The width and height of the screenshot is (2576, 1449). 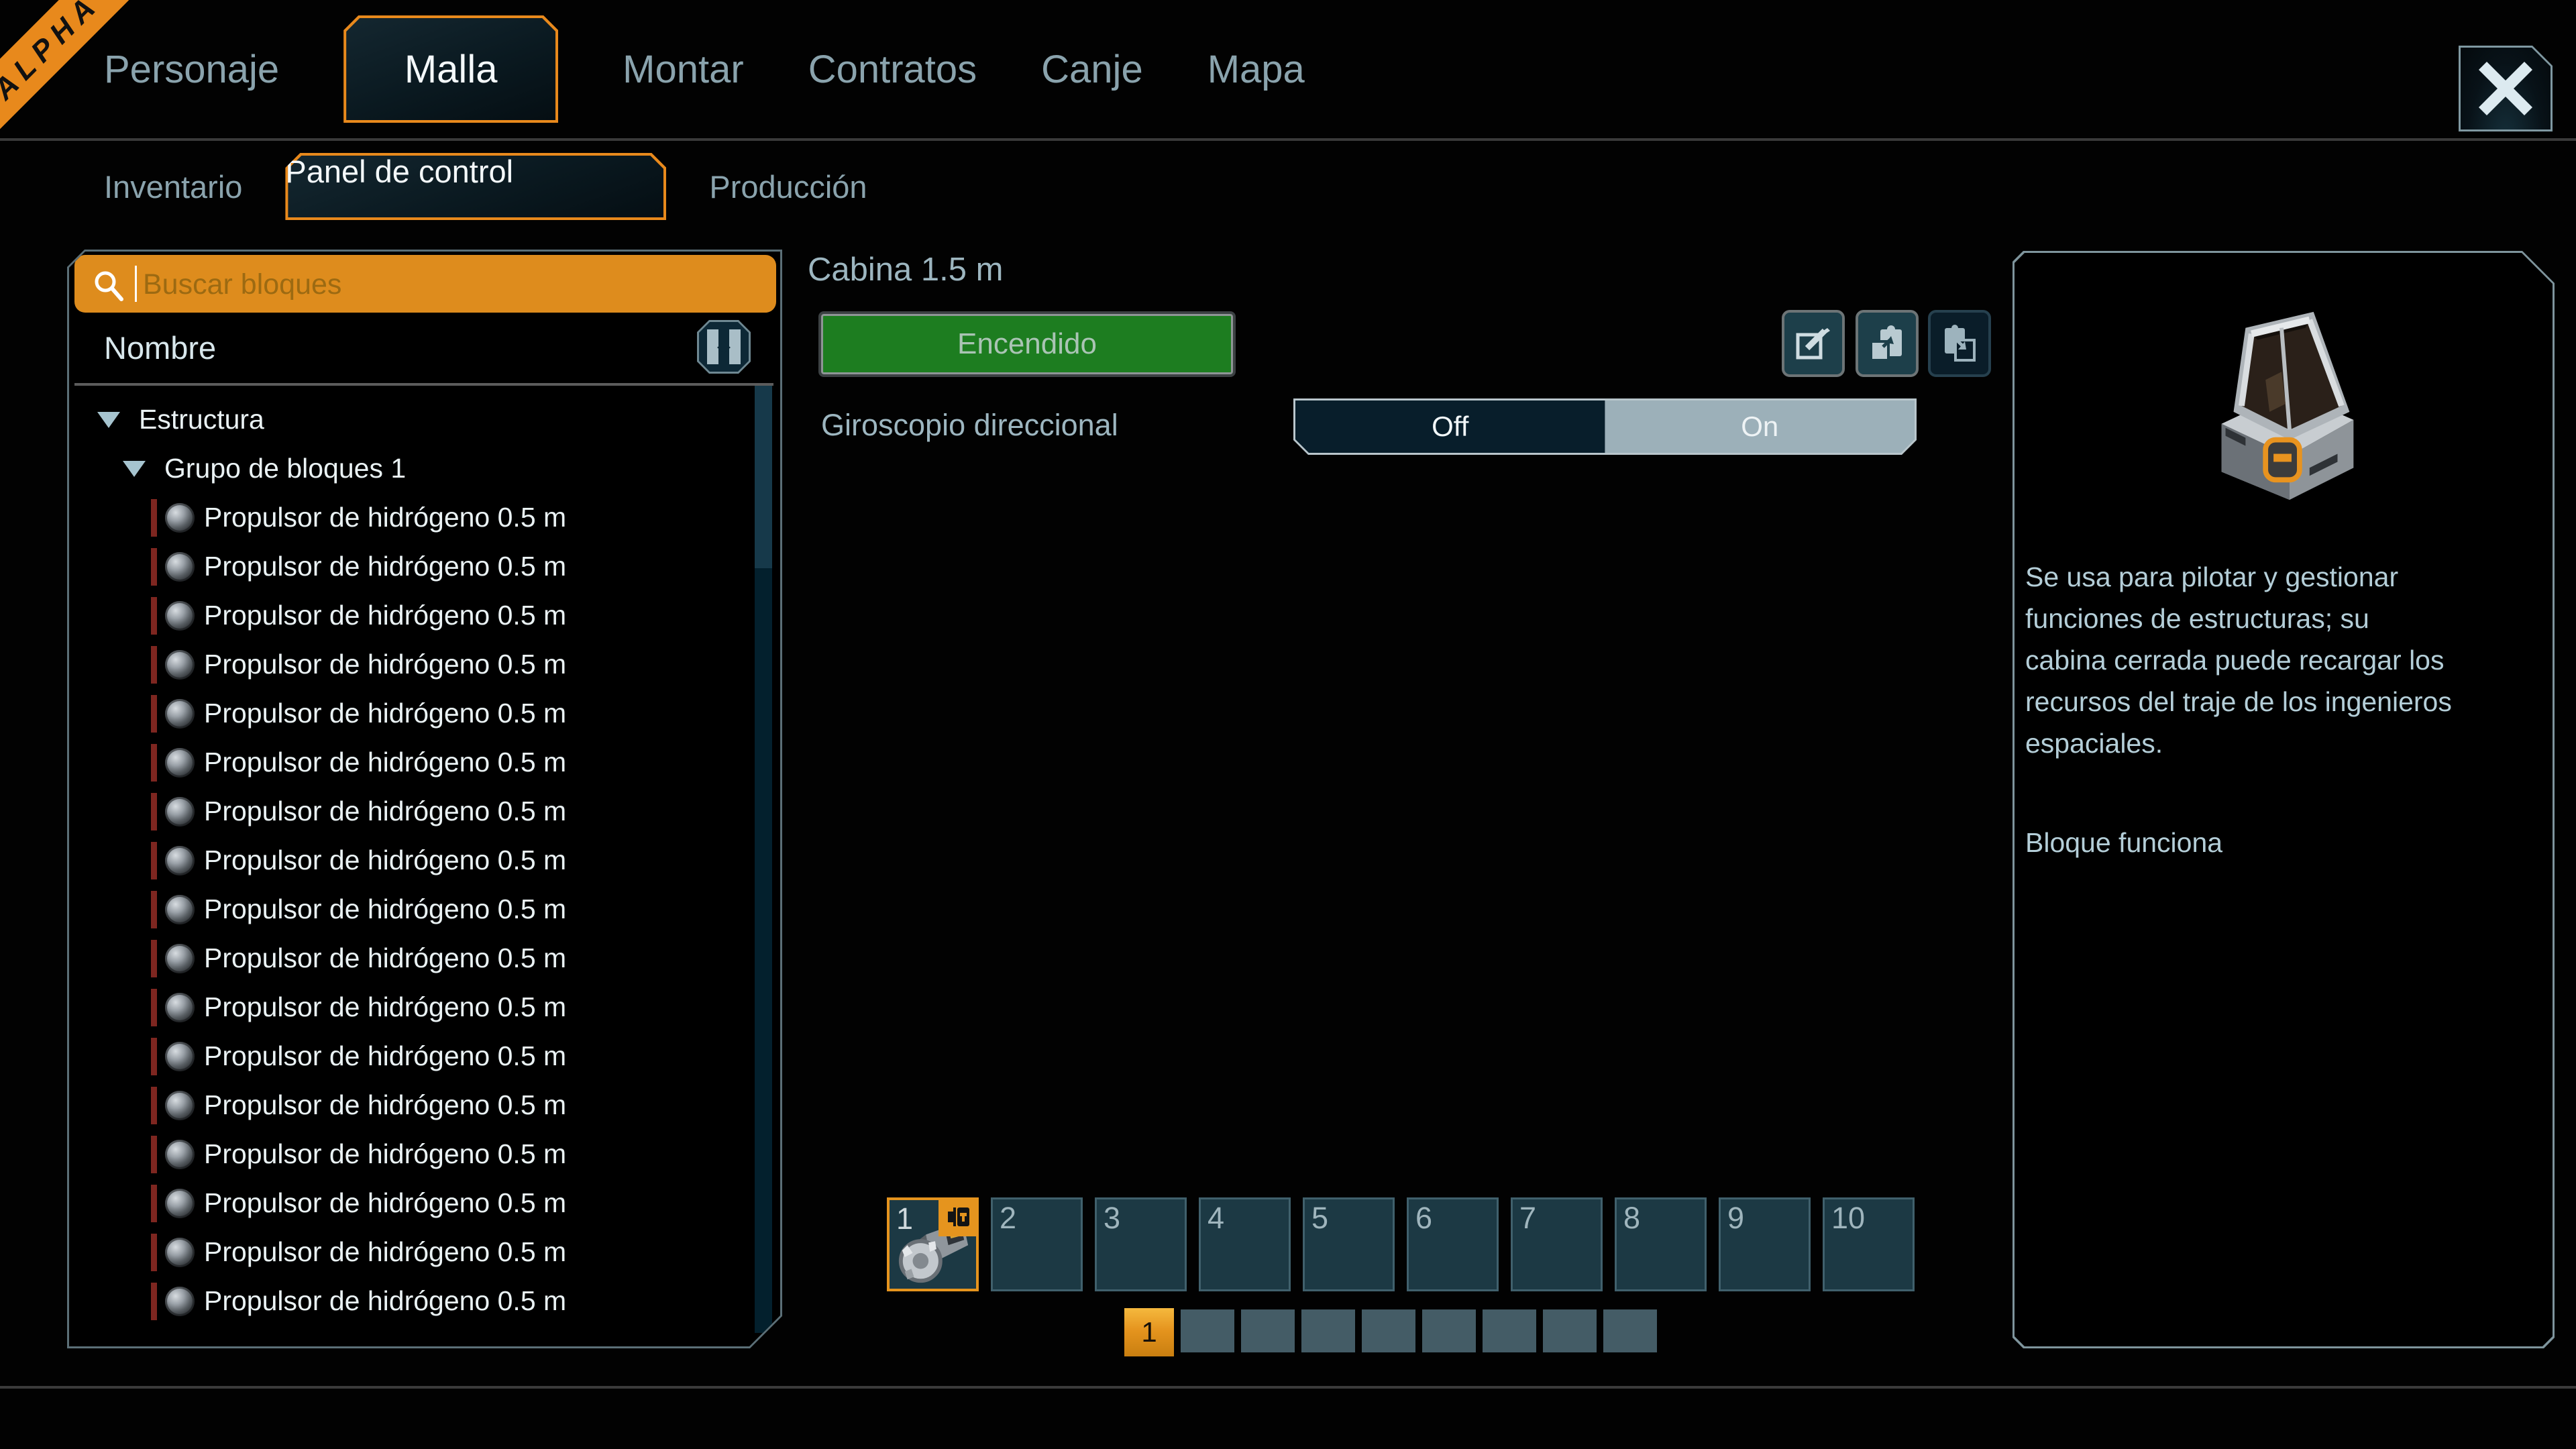 What do you see at coordinates (408, 468) in the screenshot?
I see `tree-node-block-group: Grupo de bloques 1` at bounding box center [408, 468].